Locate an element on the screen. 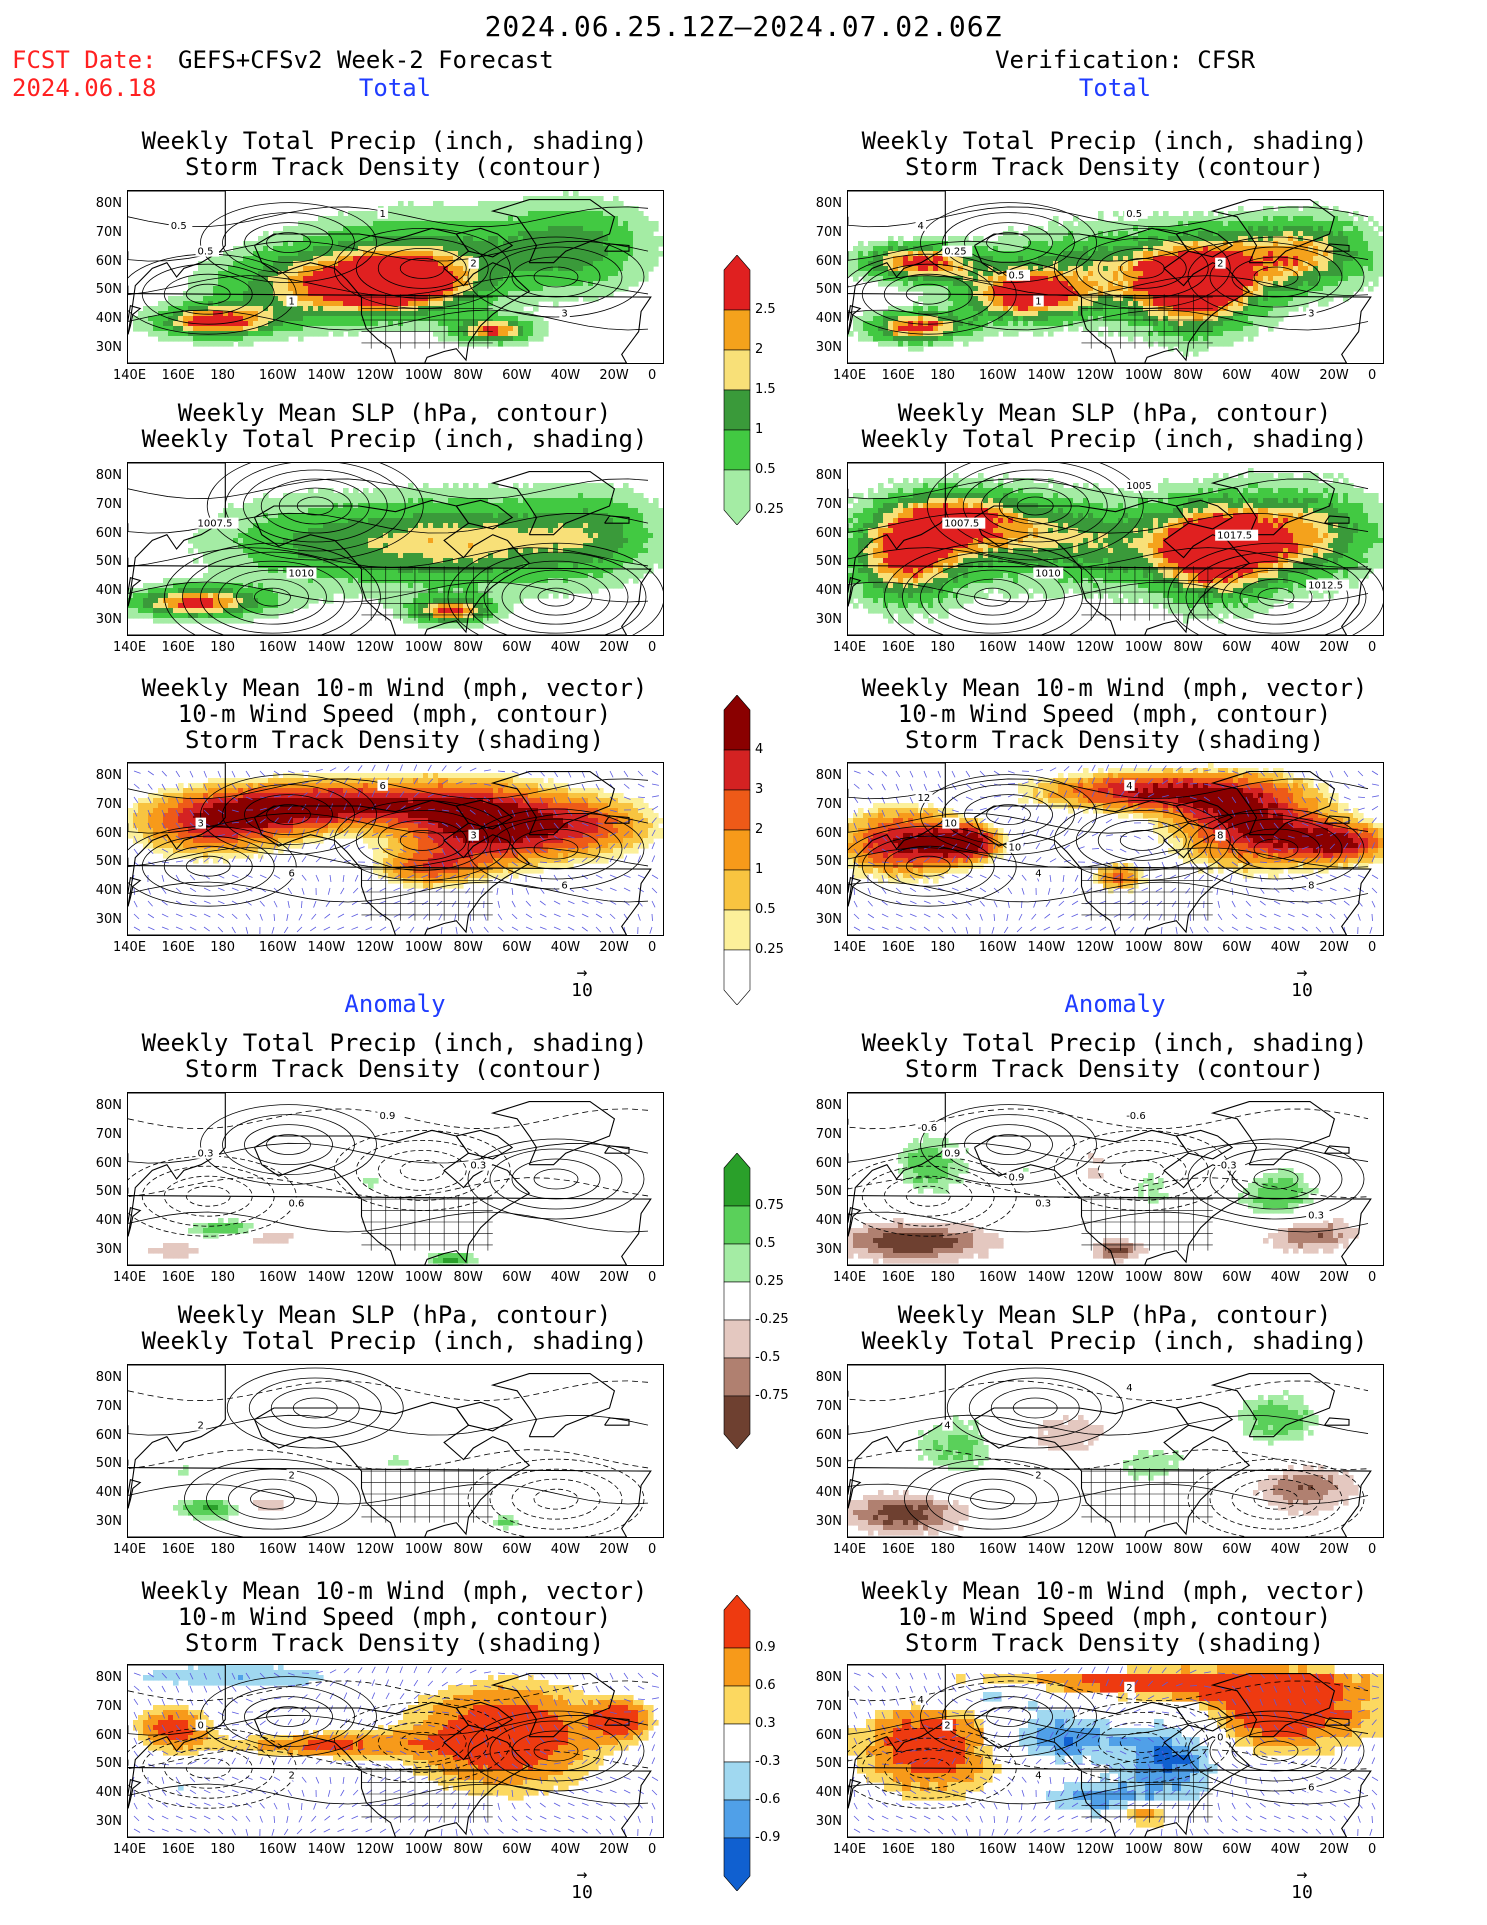  lat-label: 70N is located at coordinates (828, 1406).